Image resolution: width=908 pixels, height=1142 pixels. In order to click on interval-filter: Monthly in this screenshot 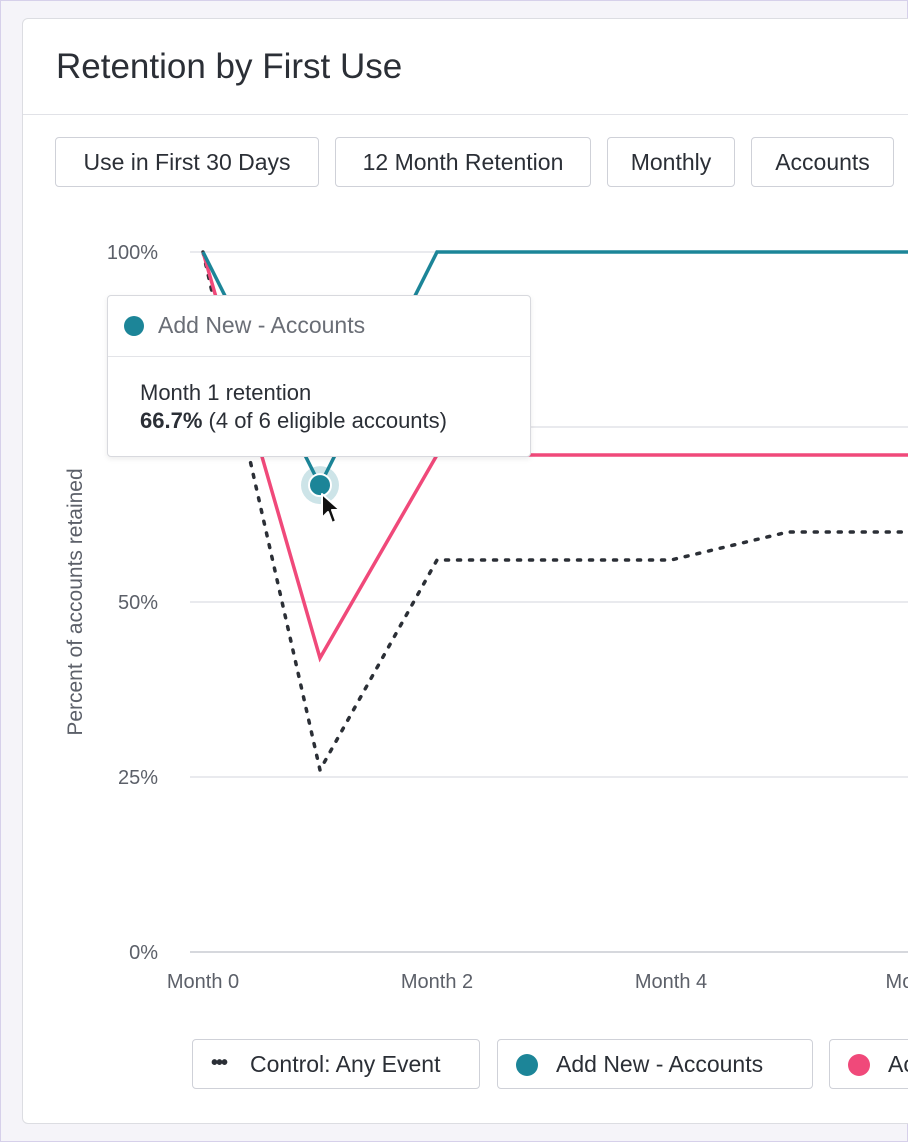, I will do `click(671, 162)`.